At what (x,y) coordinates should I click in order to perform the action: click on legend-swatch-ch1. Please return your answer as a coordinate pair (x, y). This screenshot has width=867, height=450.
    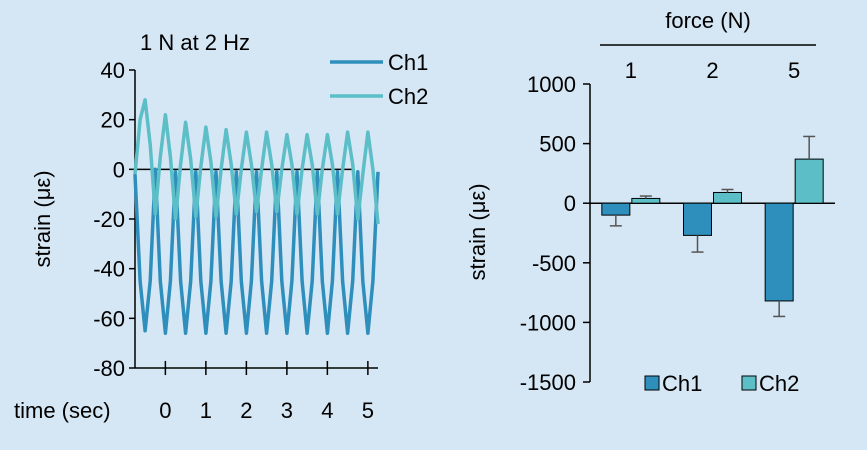
    Looking at the image, I should click on (652, 383).